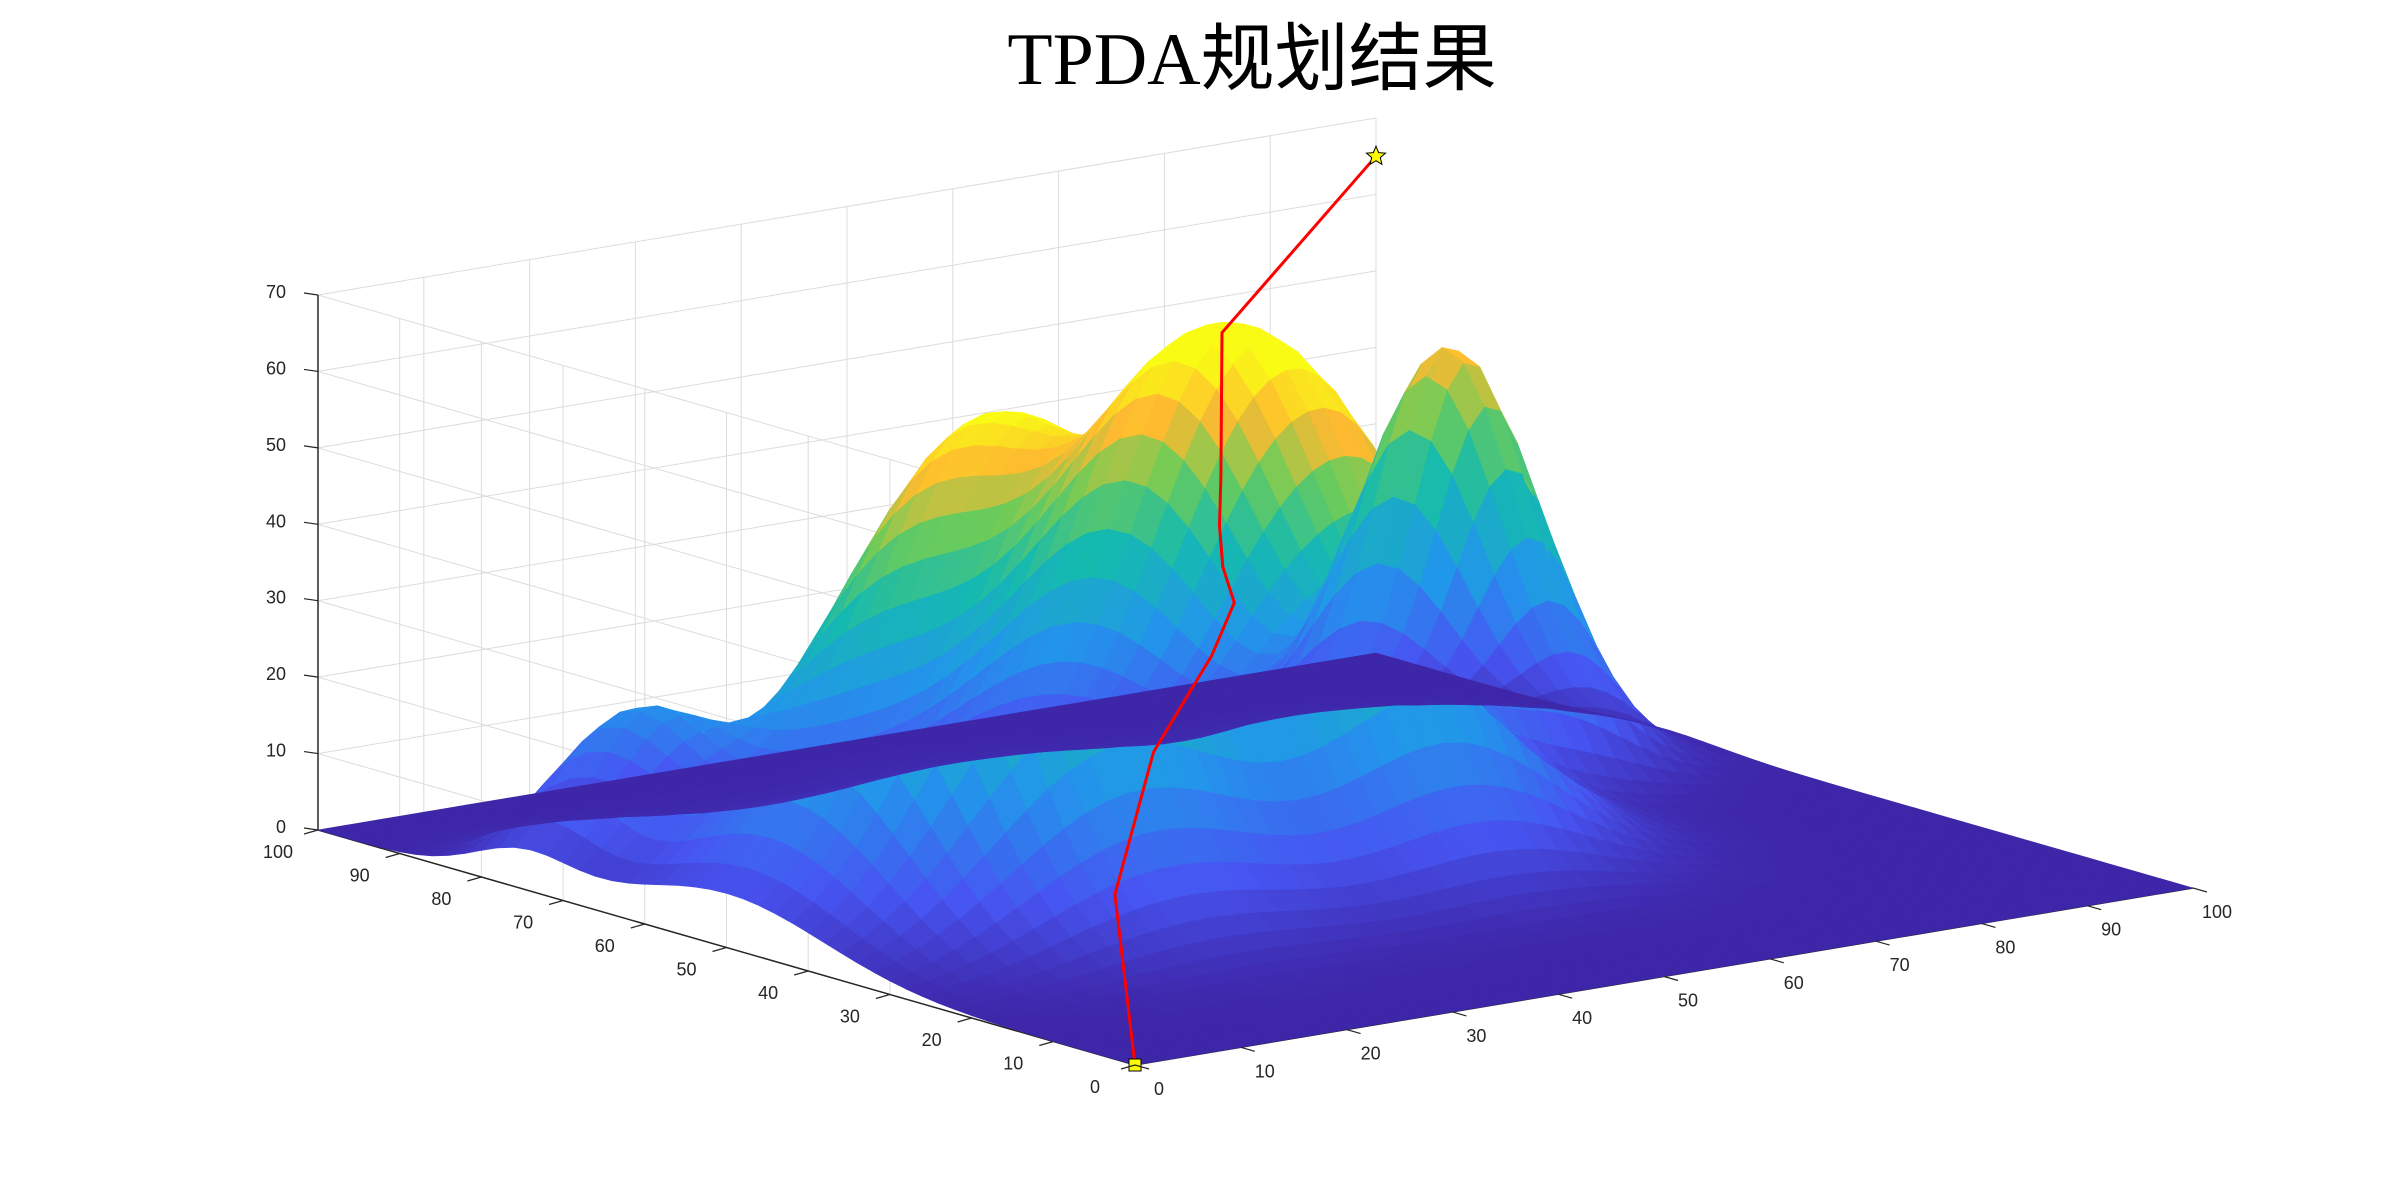 The height and width of the screenshot is (1197, 2400). Describe the element at coordinates (605, 946) in the screenshot. I see `y-tick-label: 60` at that location.